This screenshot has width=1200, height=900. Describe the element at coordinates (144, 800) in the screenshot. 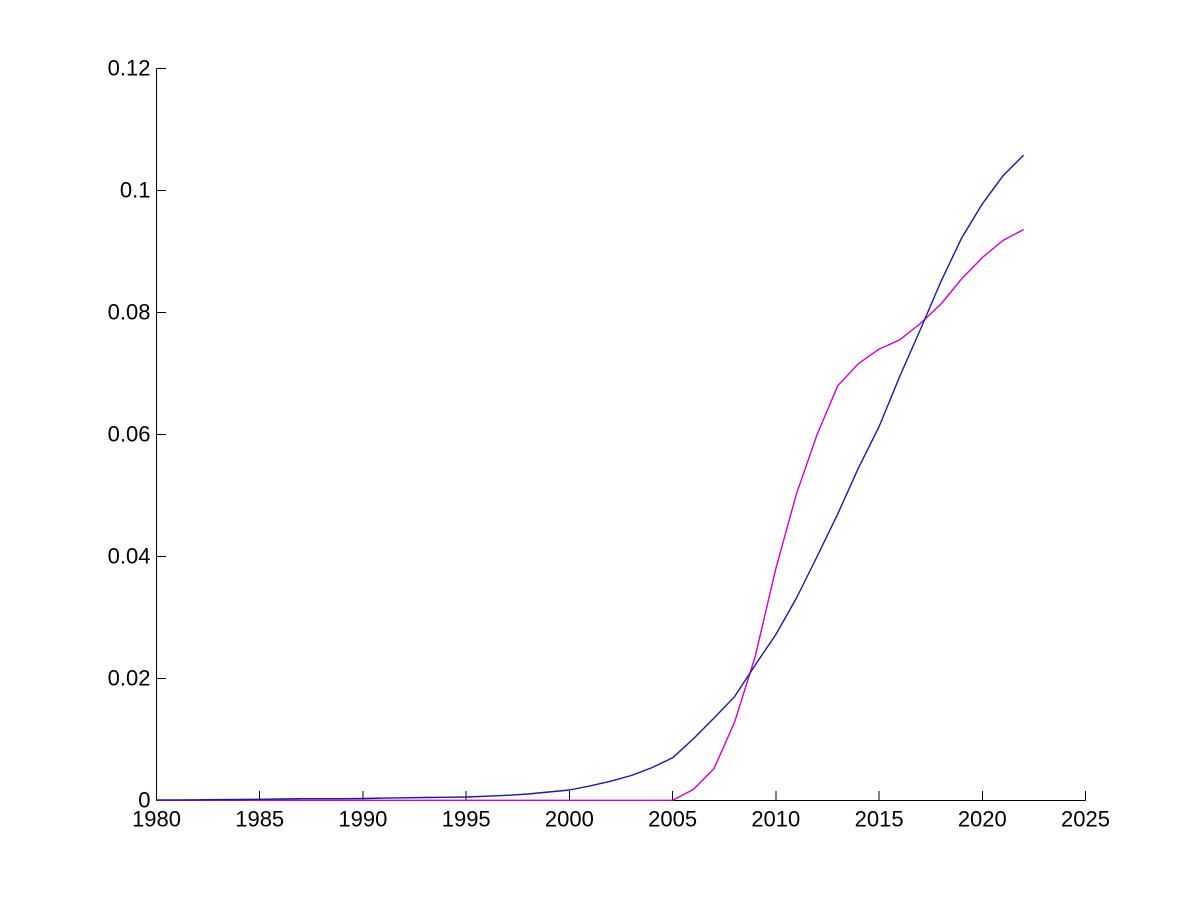

I see `svg-text: 0` at that location.